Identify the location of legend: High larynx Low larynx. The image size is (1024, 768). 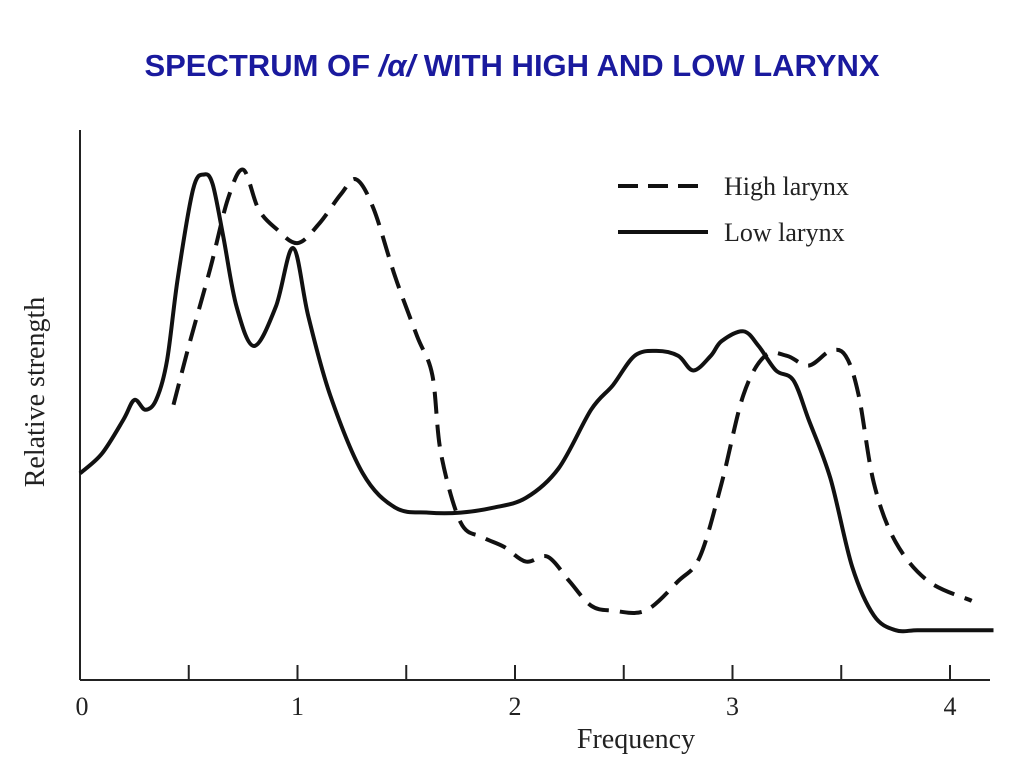
(733, 209).